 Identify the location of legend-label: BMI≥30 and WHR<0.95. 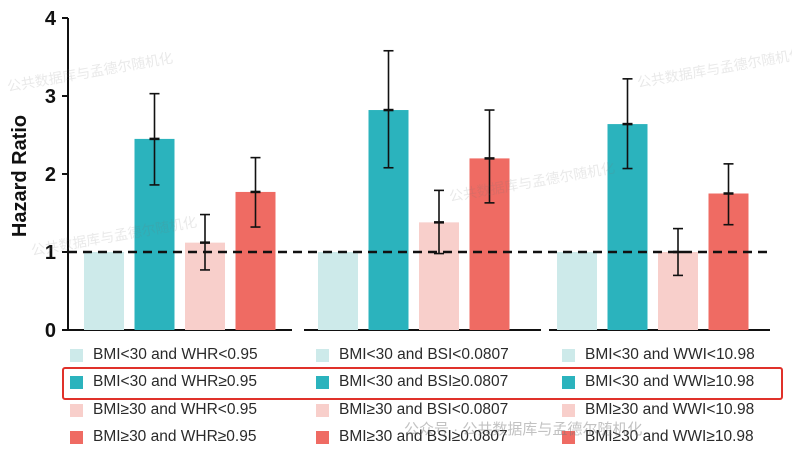
(175, 409).